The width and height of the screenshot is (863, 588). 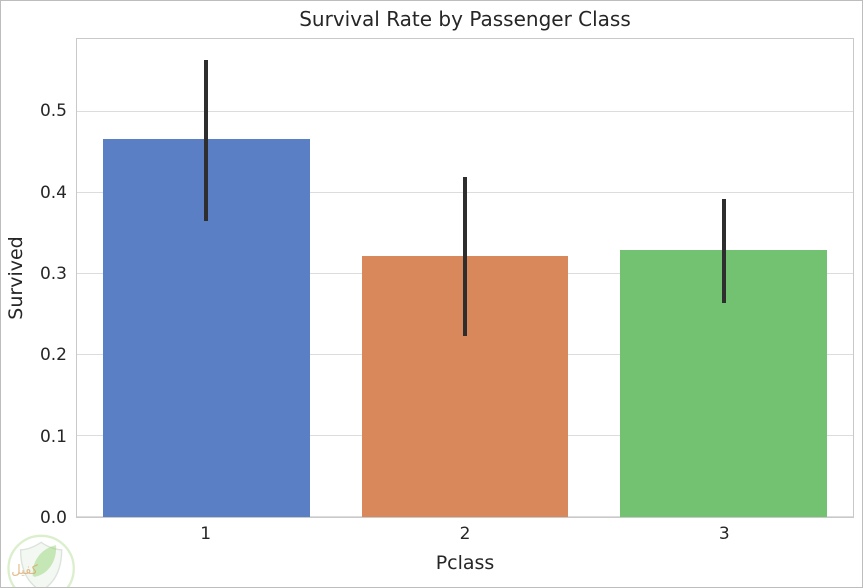 I want to click on x-tick-label: 3, so click(x=724, y=534).